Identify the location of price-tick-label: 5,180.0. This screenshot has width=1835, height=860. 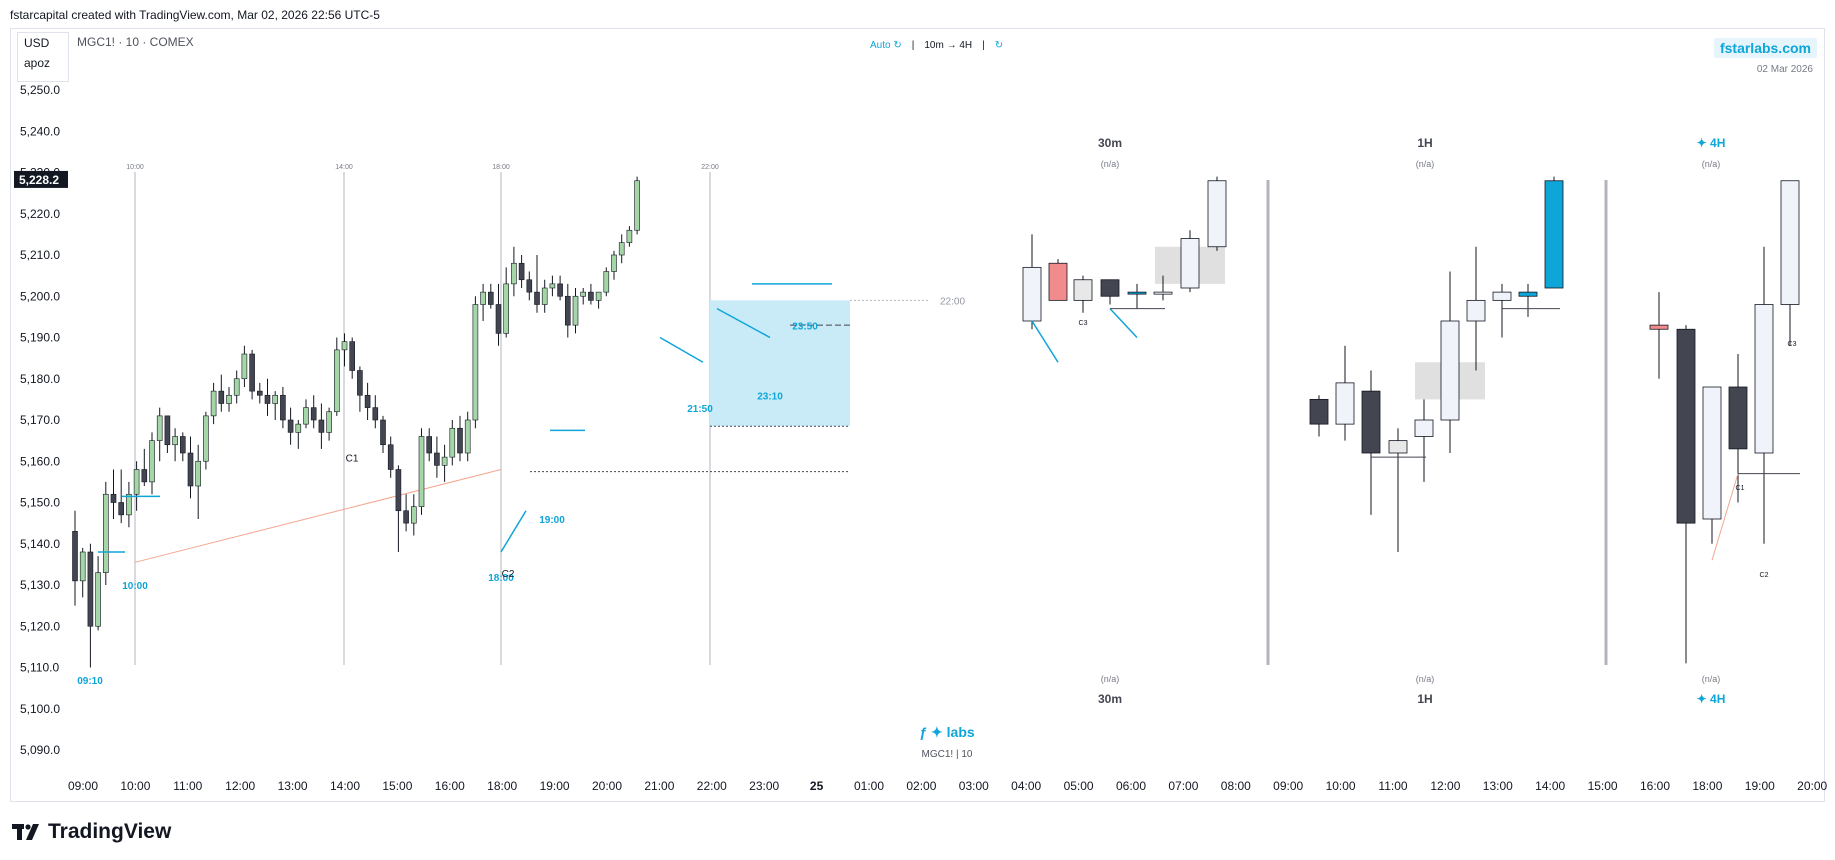
(40, 379).